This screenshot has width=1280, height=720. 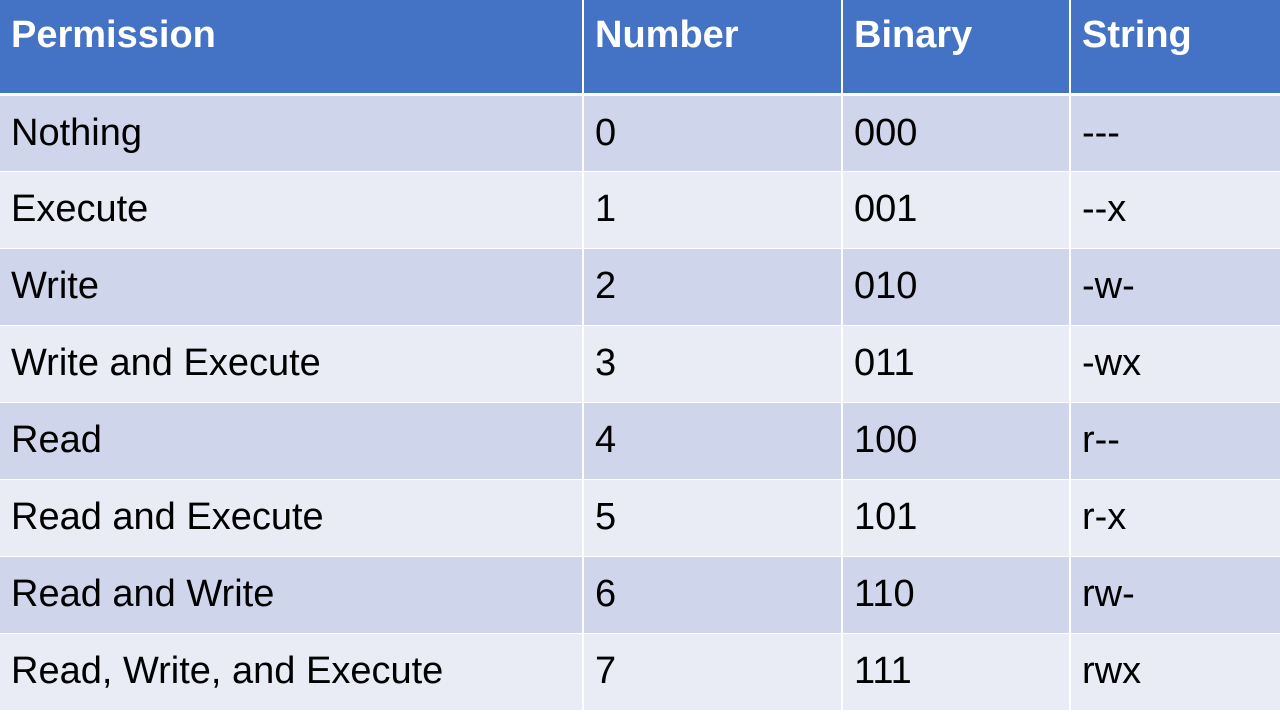 I want to click on cell-permission: Read, so click(x=292, y=441).